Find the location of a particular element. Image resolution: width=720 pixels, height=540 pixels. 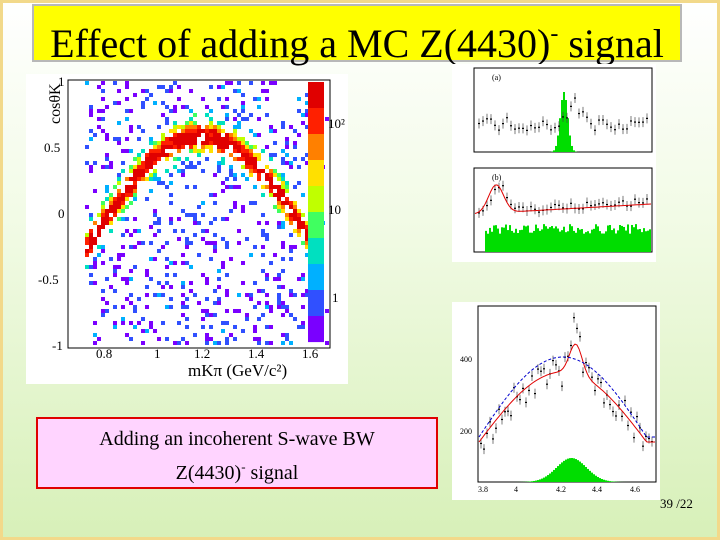

mini-plot-c: 3.8 4 4.2 4.4 4.6 200 400 is located at coordinates (556, 401).